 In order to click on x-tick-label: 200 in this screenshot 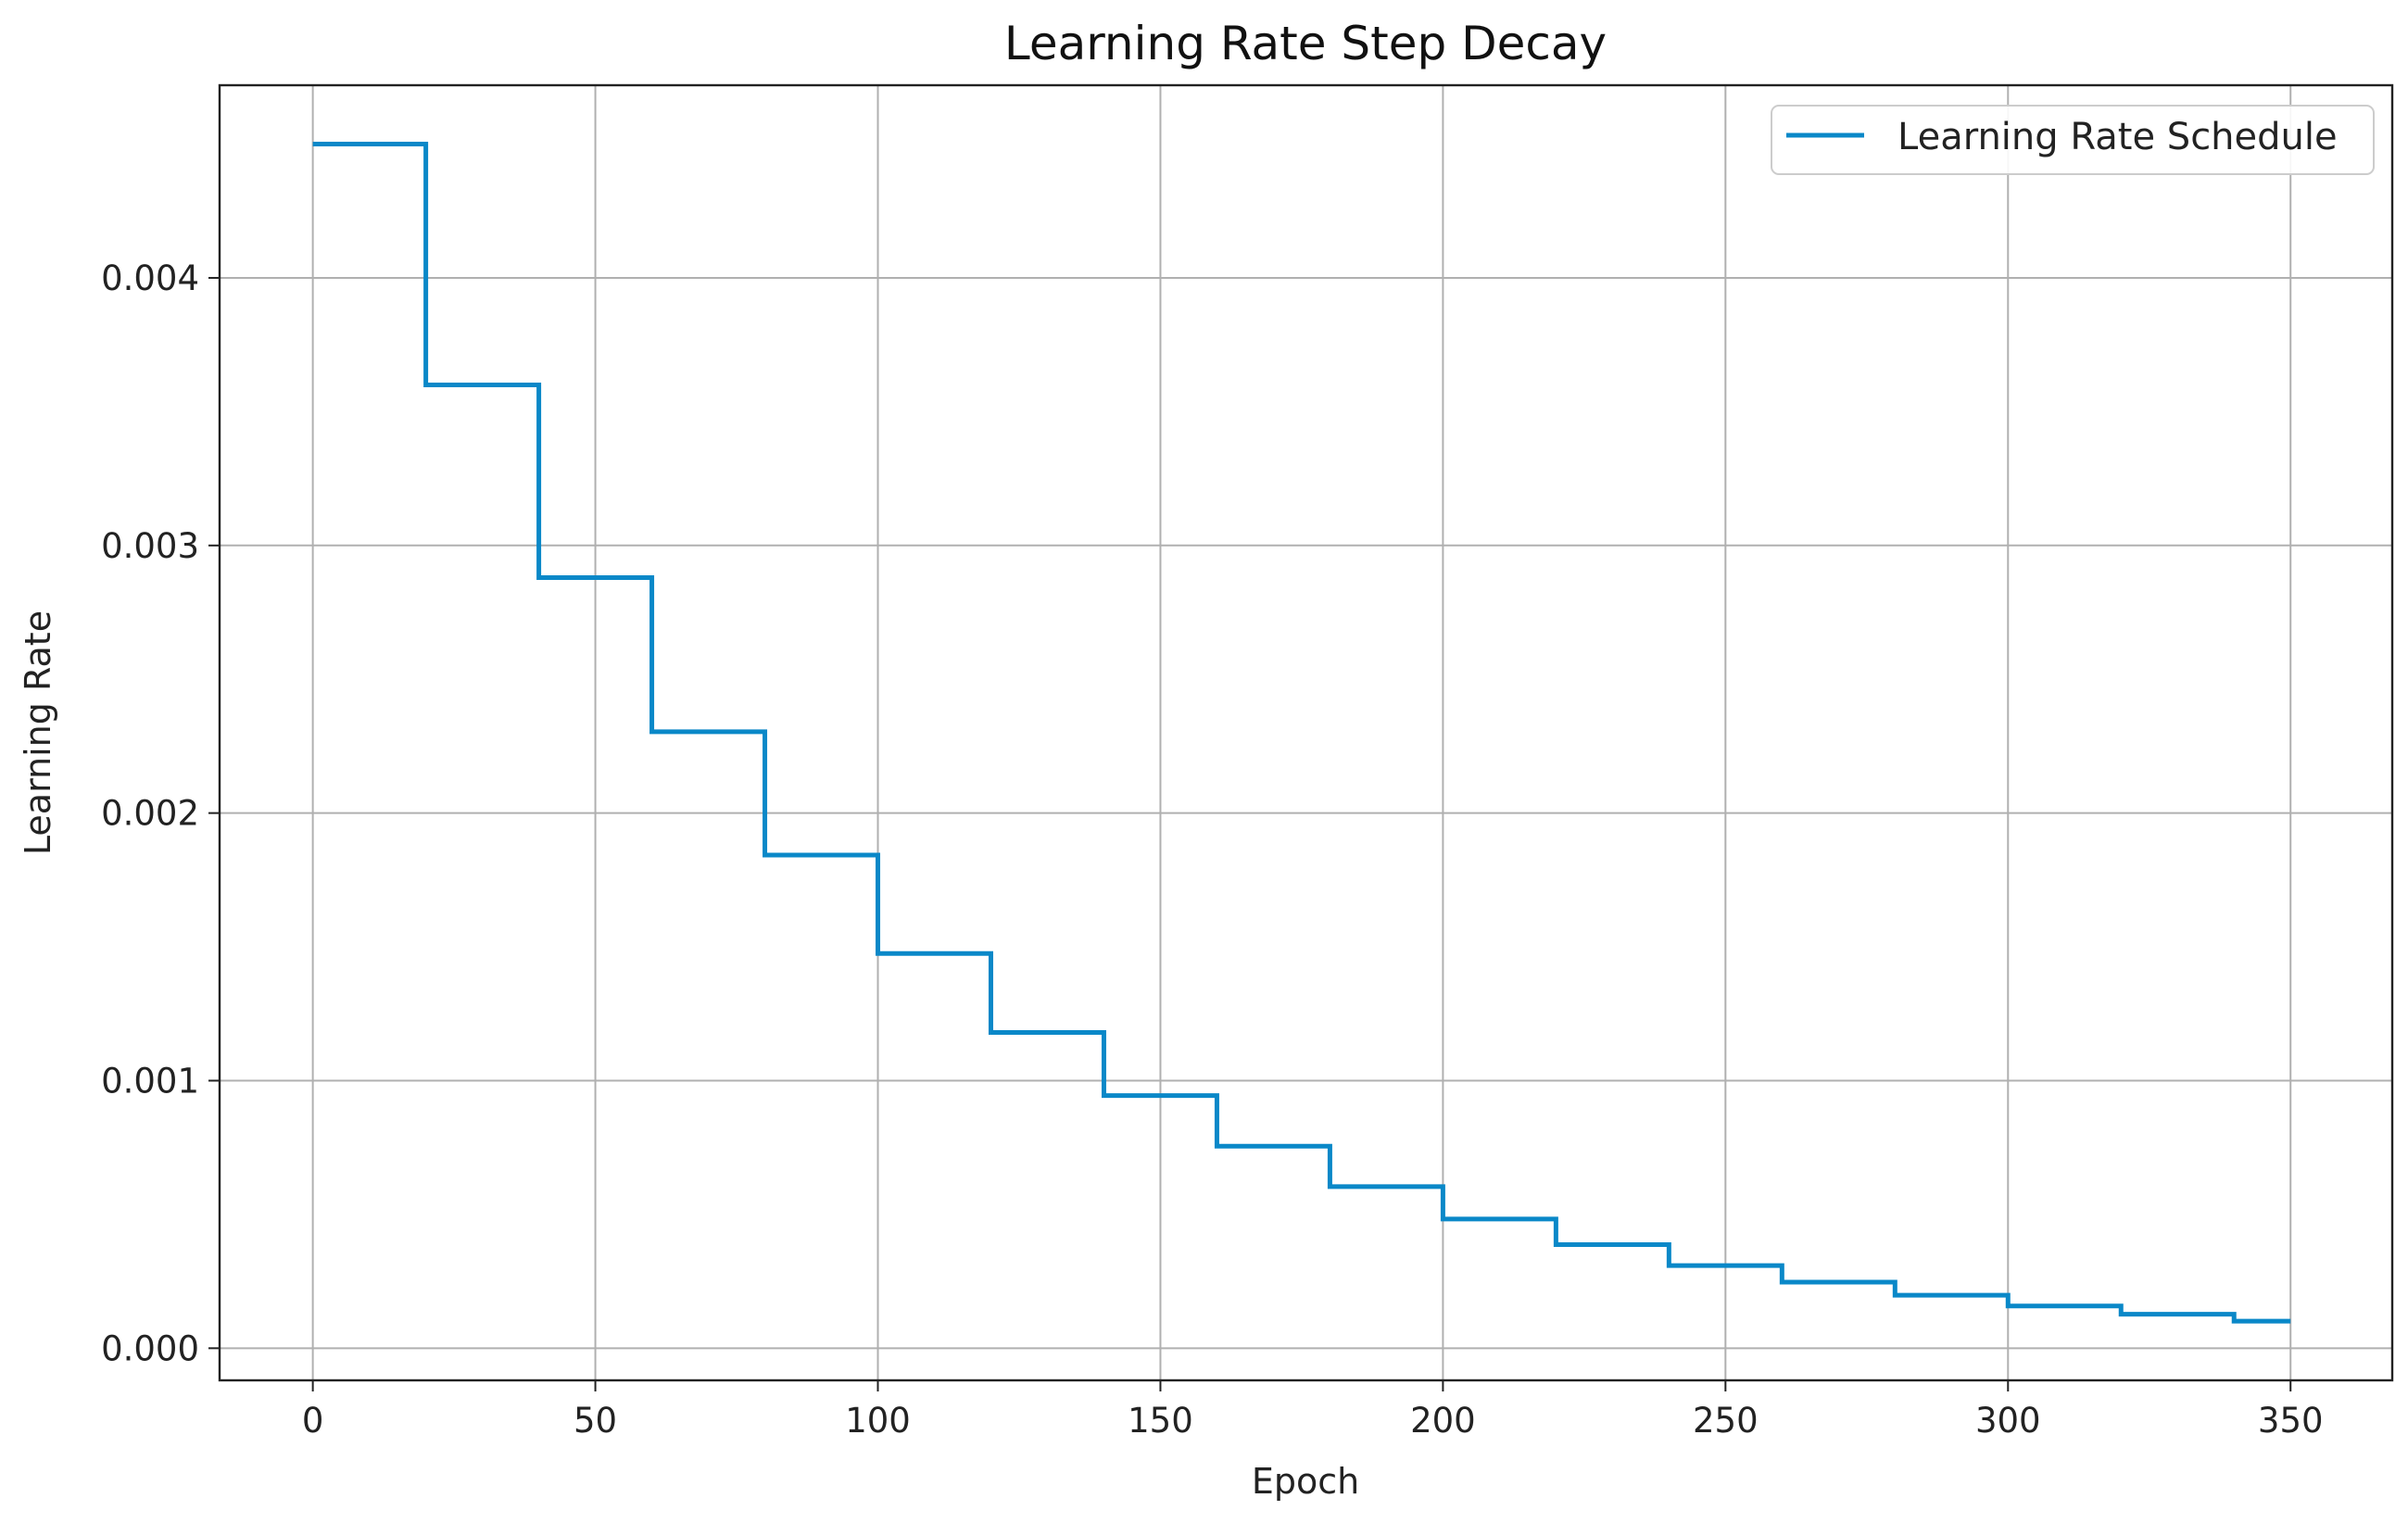, I will do `click(1443, 1421)`.